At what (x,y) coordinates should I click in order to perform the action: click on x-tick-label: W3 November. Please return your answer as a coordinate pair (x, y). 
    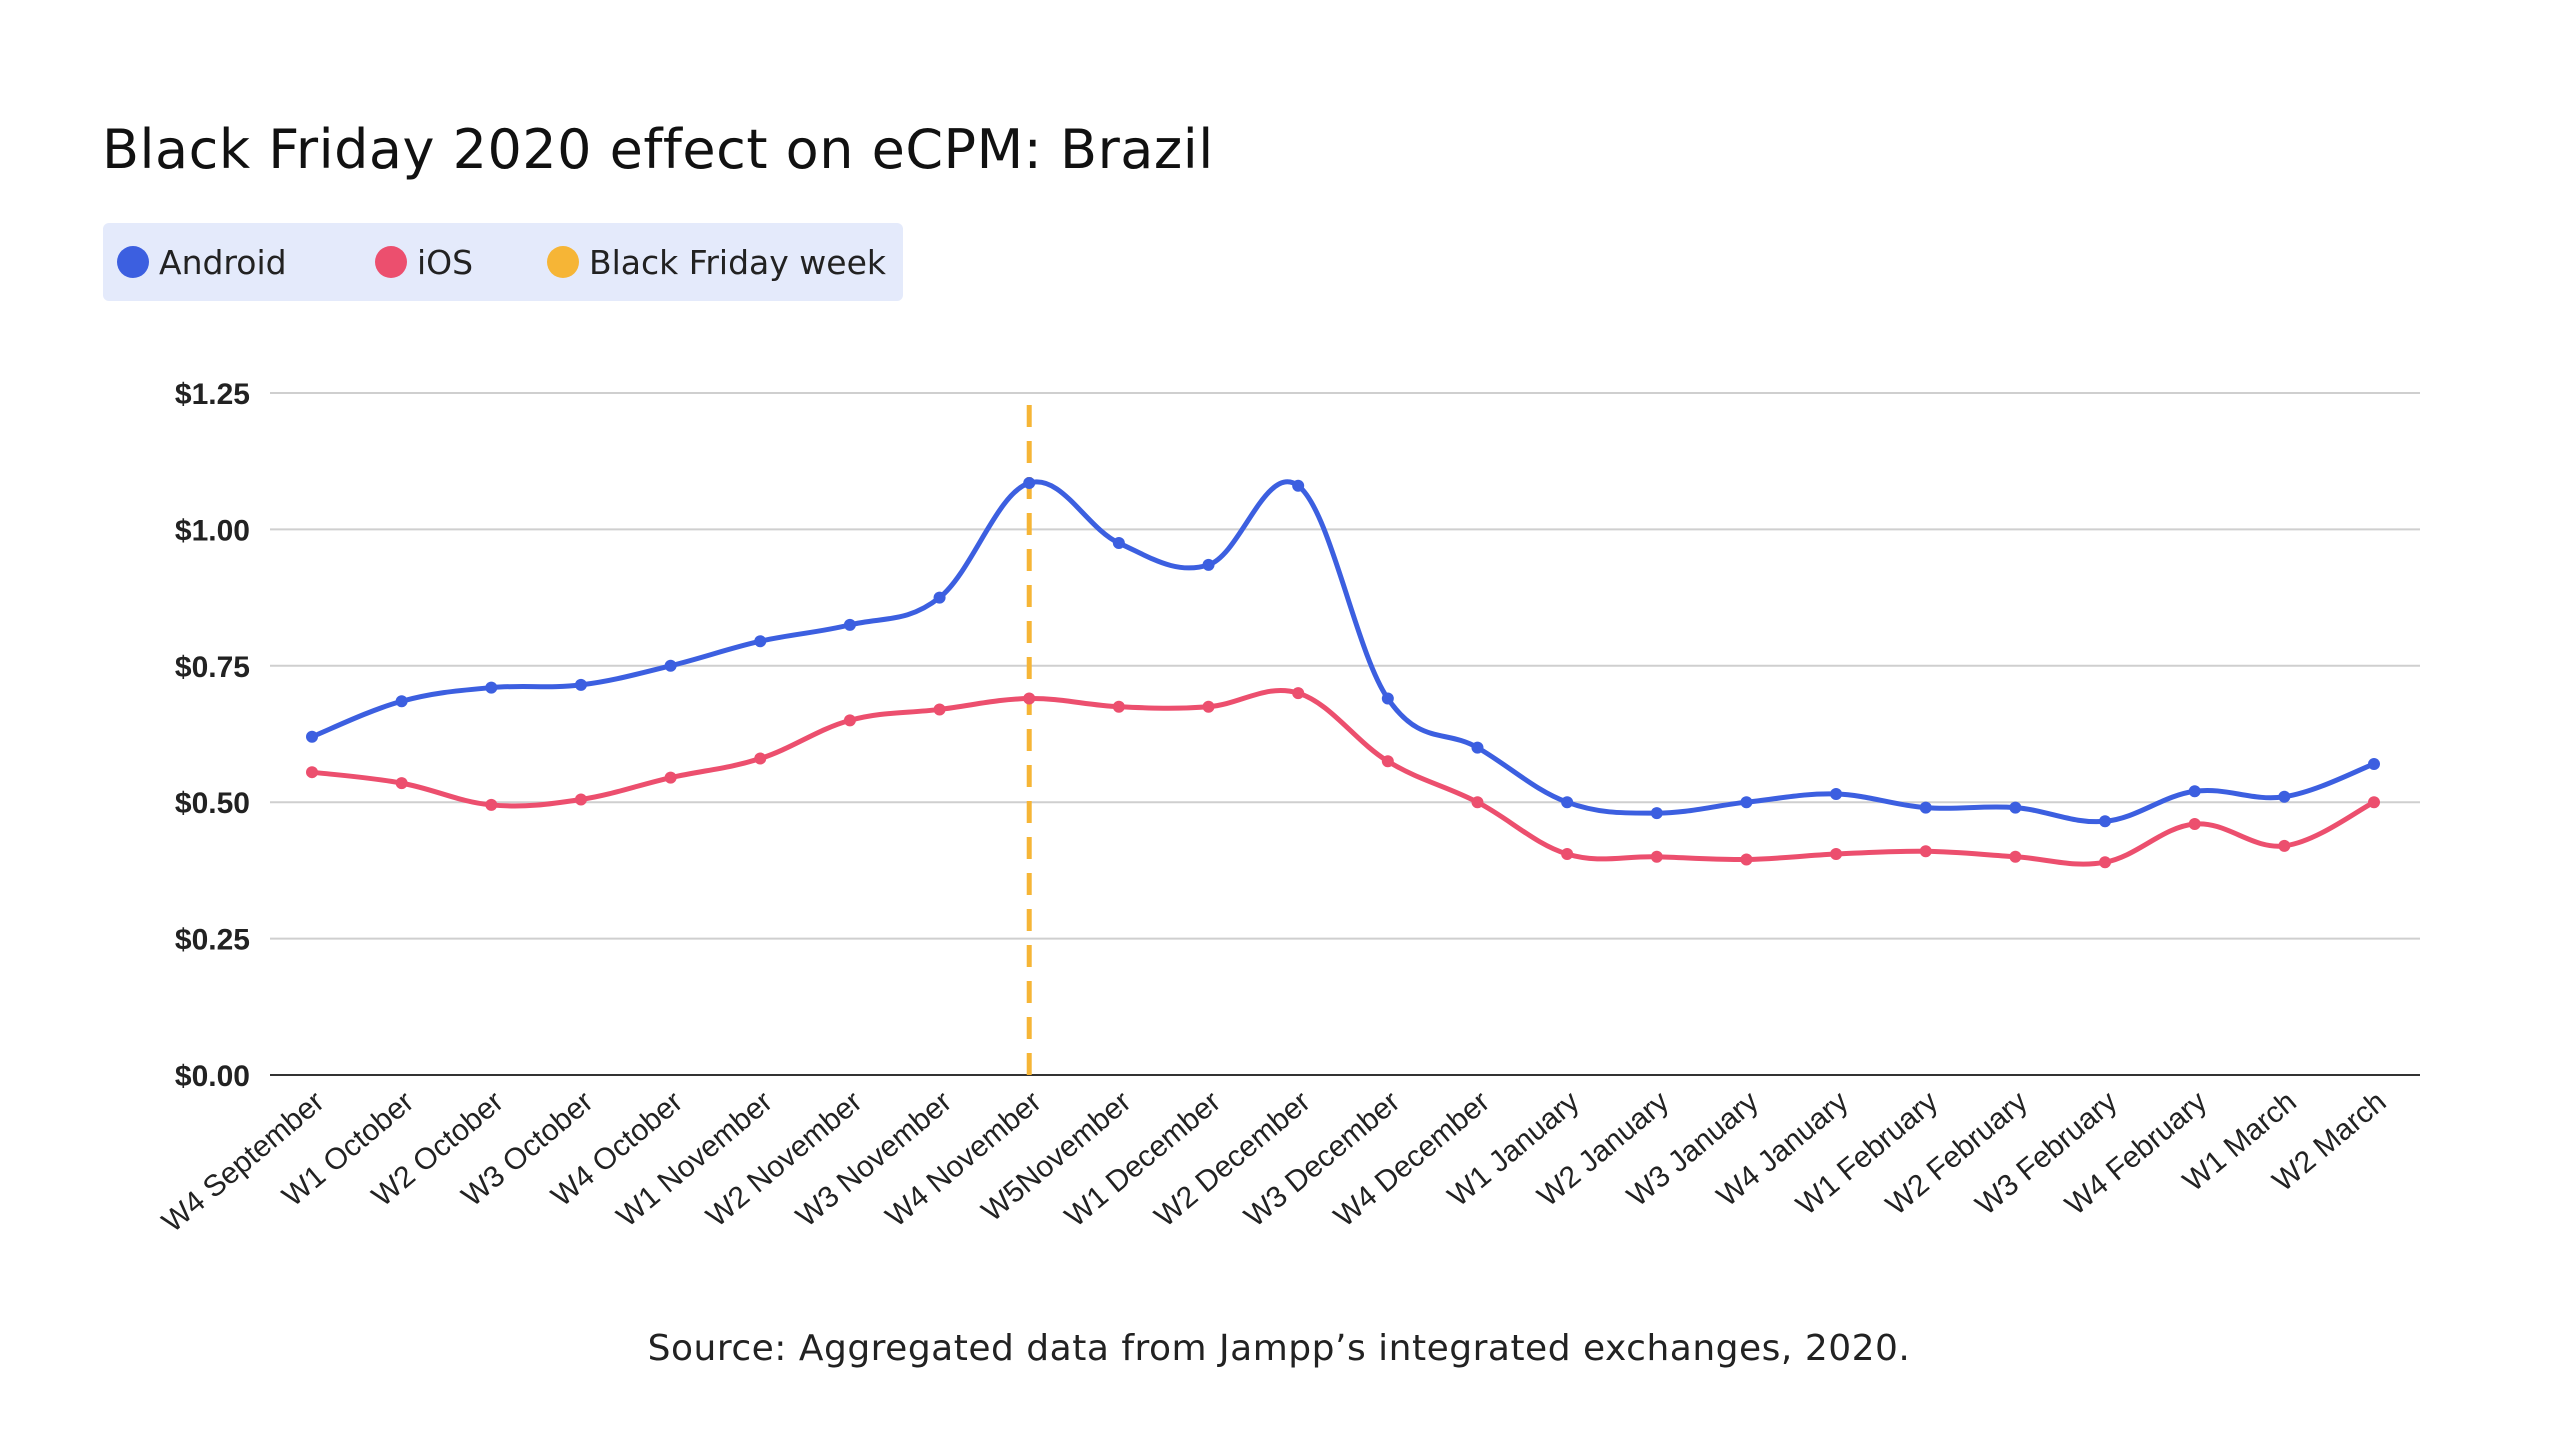
    Looking at the image, I should click on (874, 1159).